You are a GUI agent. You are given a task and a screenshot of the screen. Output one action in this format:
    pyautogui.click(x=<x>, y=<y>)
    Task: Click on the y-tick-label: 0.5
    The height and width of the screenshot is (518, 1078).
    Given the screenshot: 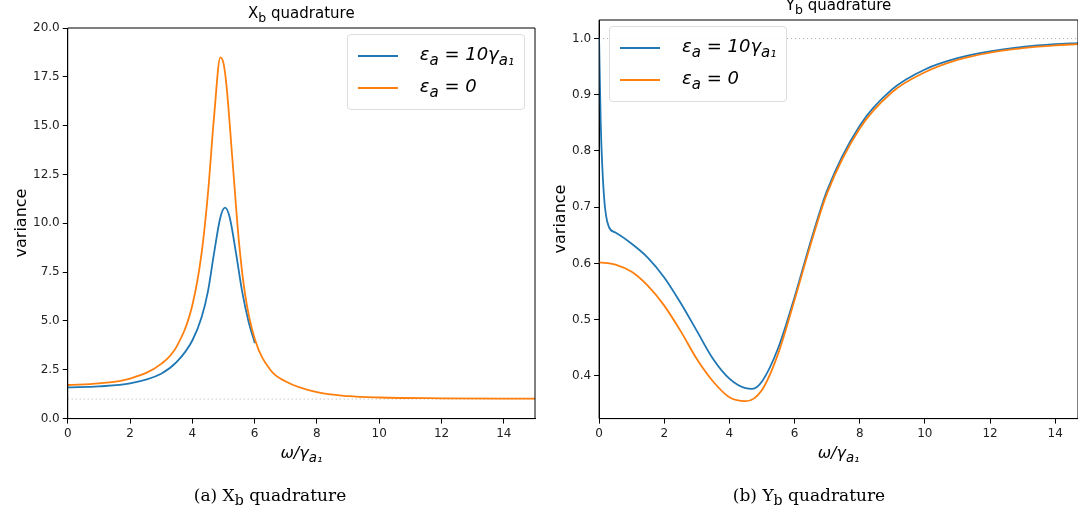 What is the action you would take?
    pyautogui.click(x=581, y=318)
    